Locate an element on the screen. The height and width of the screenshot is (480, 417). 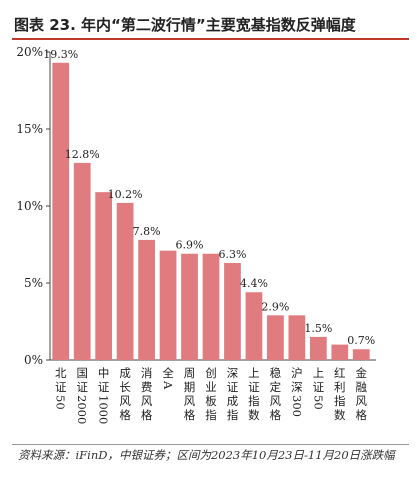
y-tick-label: 15% is located at coordinates (29, 129).